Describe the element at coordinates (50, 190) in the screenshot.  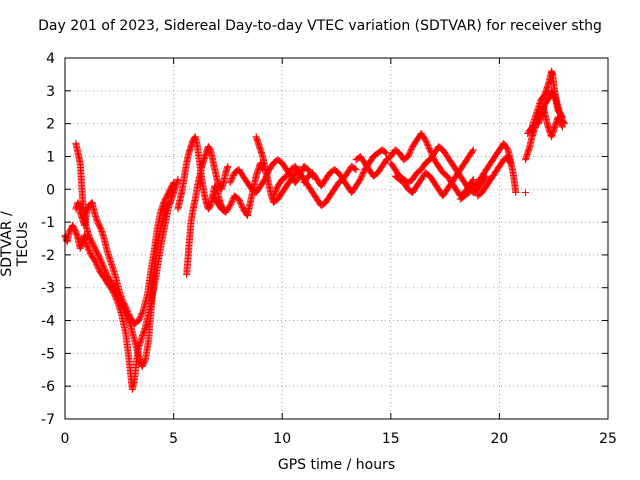
I see `y-tick-label: 0` at that location.